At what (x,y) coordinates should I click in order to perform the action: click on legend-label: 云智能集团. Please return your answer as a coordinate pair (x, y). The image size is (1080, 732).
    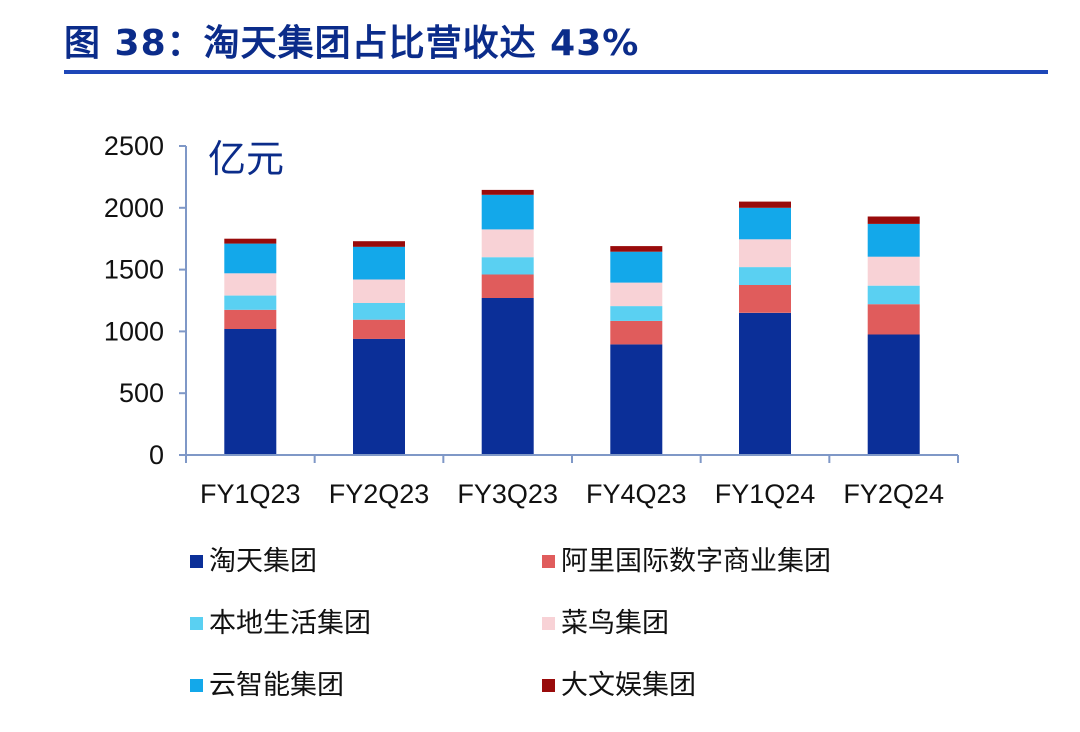
    Looking at the image, I should click on (276, 685).